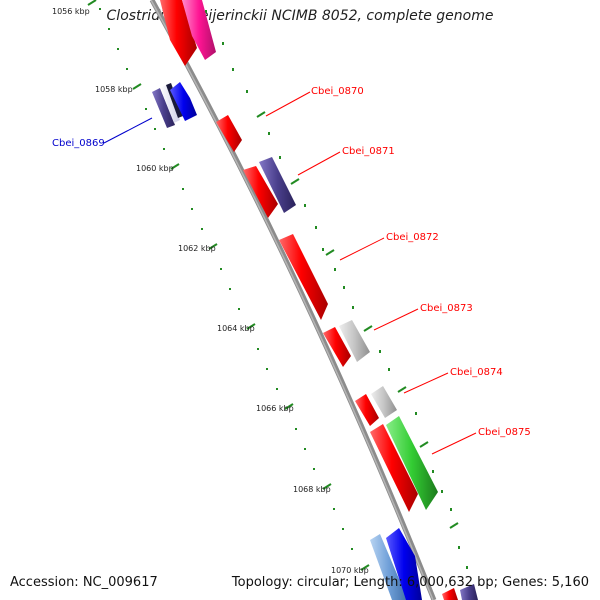 This screenshot has width=600, height=600. I want to click on kbp-label-1070: 1070 kbp, so click(350, 570).